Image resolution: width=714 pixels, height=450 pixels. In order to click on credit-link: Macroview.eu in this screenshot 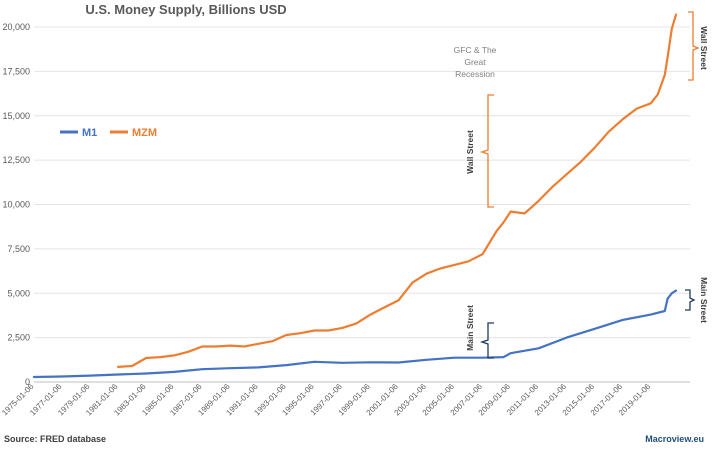, I will do `click(674, 439)`.